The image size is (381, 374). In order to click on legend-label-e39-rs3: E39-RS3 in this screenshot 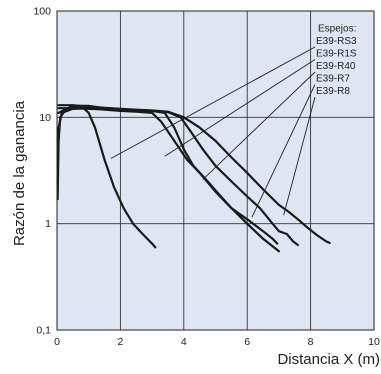, I will do `click(336, 41)`.